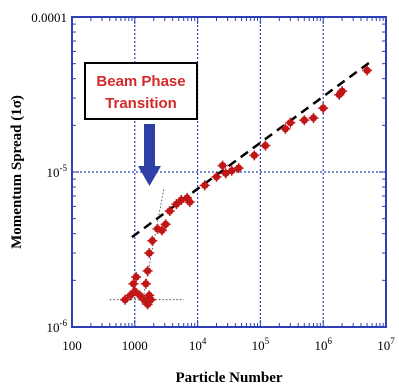 Image resolution: width=399 pixels, height=390 pixels. I want to click on y-axis-label: Momentum Spread (1σ), so click(17, 172).